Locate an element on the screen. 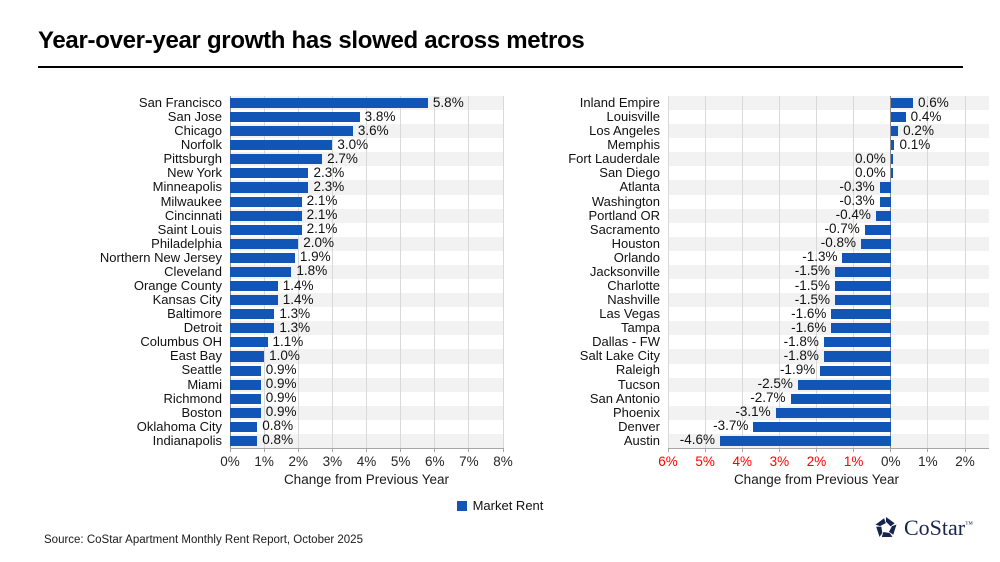 The image size is (1000, 562). value-label: -1.8% is located at coordinates (801, 355).